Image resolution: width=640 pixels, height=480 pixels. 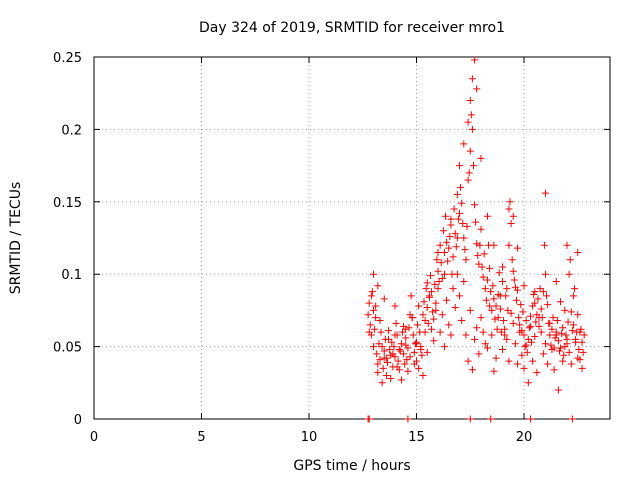 What do you see at coordinates (71, 130) in the screenshot?
I see `y-tick-label: 0.2` at bounding box center [71, 130].